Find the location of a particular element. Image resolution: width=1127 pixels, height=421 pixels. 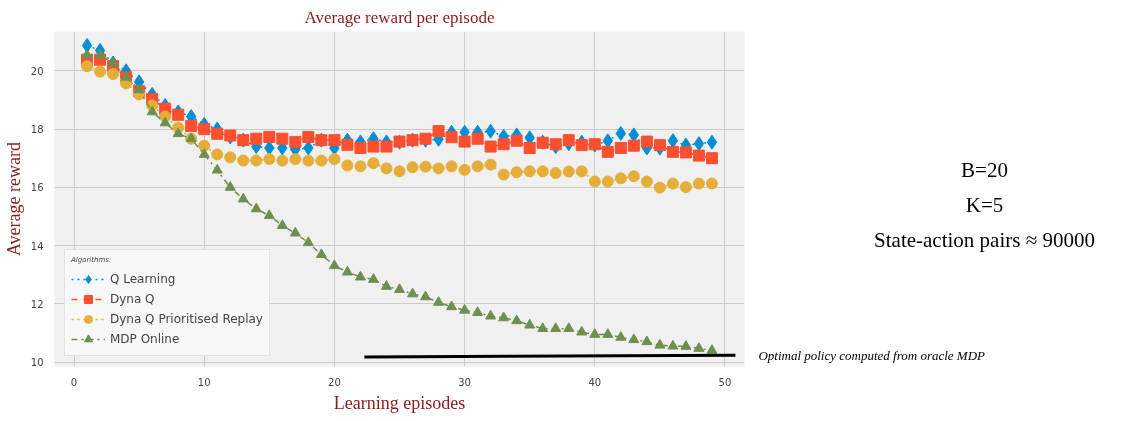

x-tick-label: 50 is located at coordinates (725, 382).